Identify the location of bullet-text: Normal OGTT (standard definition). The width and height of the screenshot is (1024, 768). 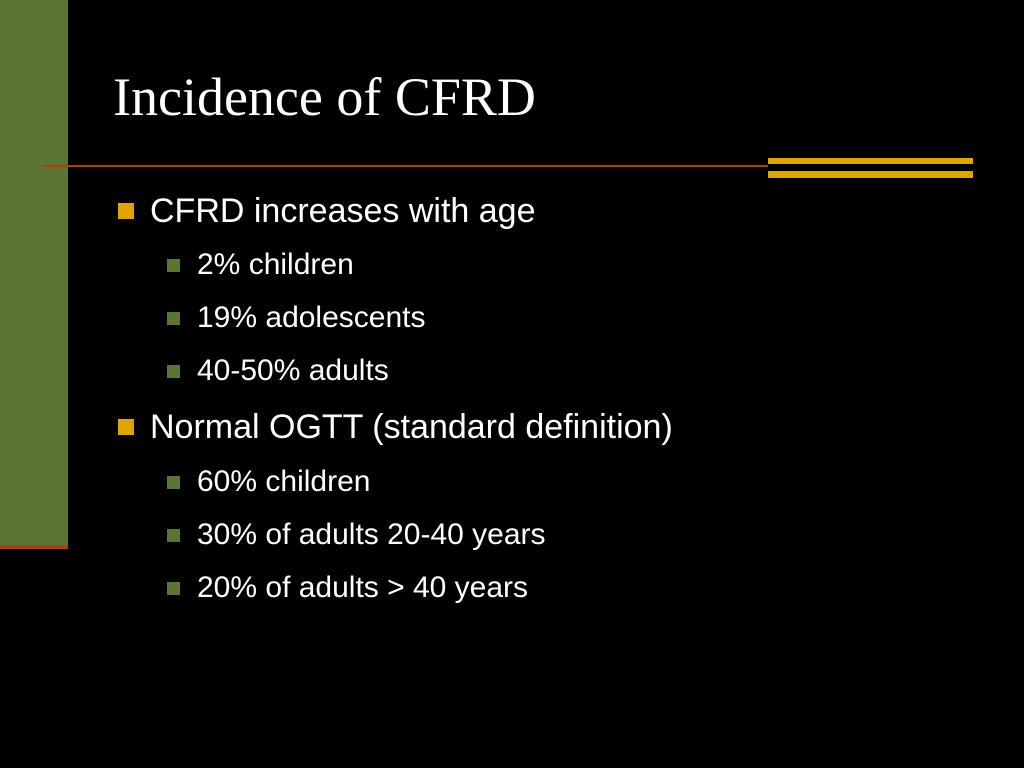
(411, 426).